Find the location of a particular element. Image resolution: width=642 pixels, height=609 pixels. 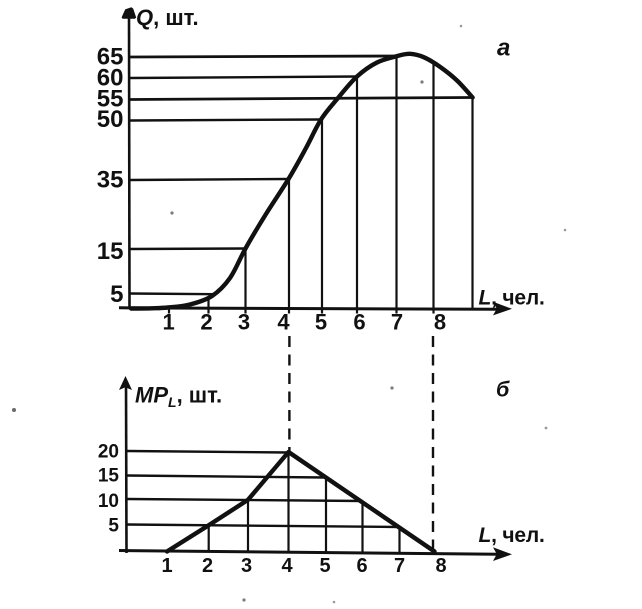

svg-text: 55 is located at coordinates (110, 98).